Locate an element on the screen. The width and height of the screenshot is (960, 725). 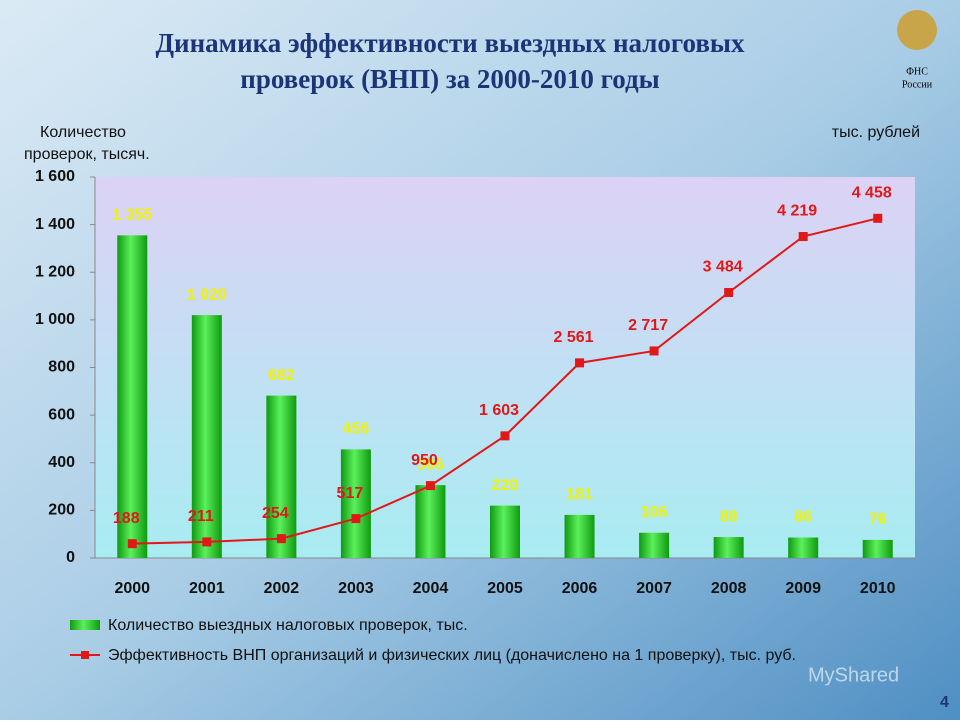
x-tick-label: 2004 is located at coordinates (431, 588).